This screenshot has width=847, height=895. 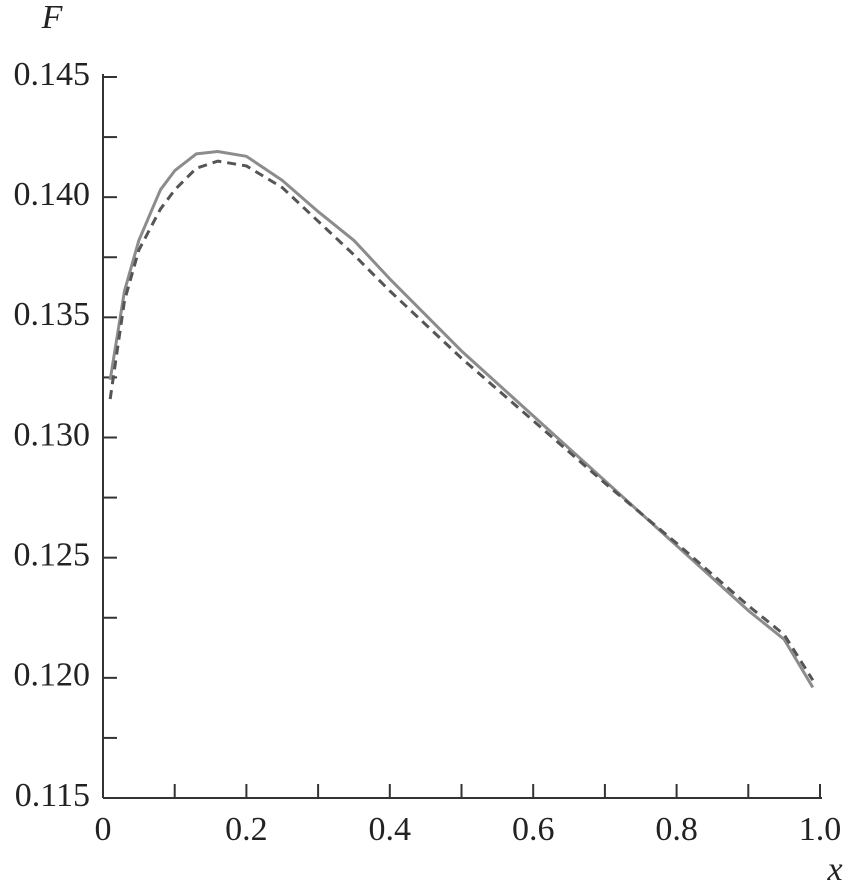 I want to click on x-tick-label: 0.2, so click(x=246, y=829).